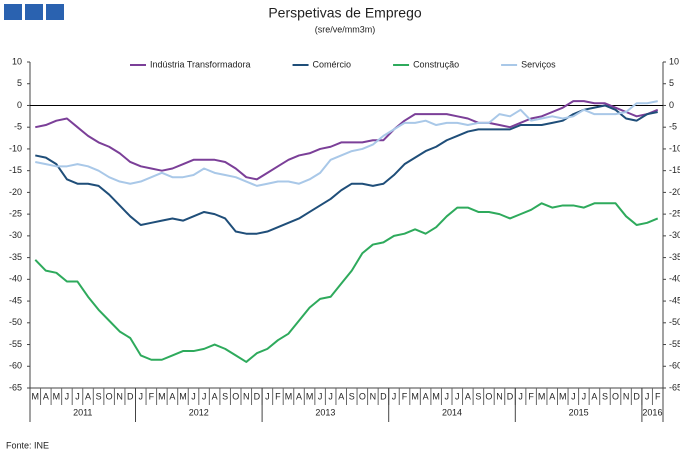 Image resolution: width=680 pixels, height=454 pixels. I want to click on y2-tick-label: -60, so click(674, 366).